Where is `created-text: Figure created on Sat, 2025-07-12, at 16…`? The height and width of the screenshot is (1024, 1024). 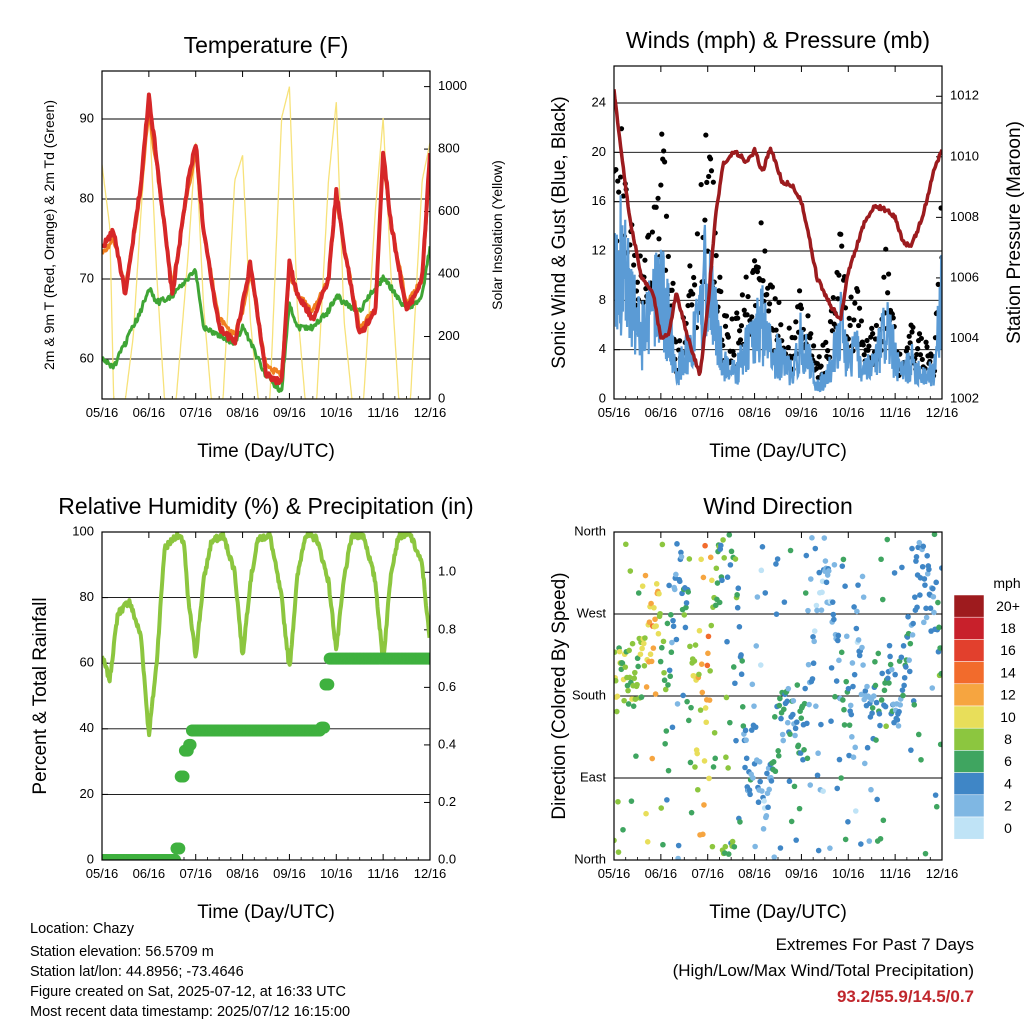 created-text: Figure created on Sat, 2025-07-12, at 16… is located at coordinates (188, 992).